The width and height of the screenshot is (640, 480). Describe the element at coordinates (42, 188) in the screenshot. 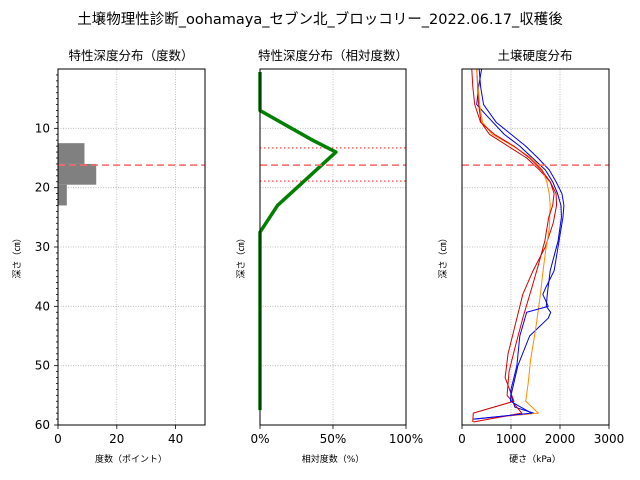

I see `y-tick-label: 20` at that location.